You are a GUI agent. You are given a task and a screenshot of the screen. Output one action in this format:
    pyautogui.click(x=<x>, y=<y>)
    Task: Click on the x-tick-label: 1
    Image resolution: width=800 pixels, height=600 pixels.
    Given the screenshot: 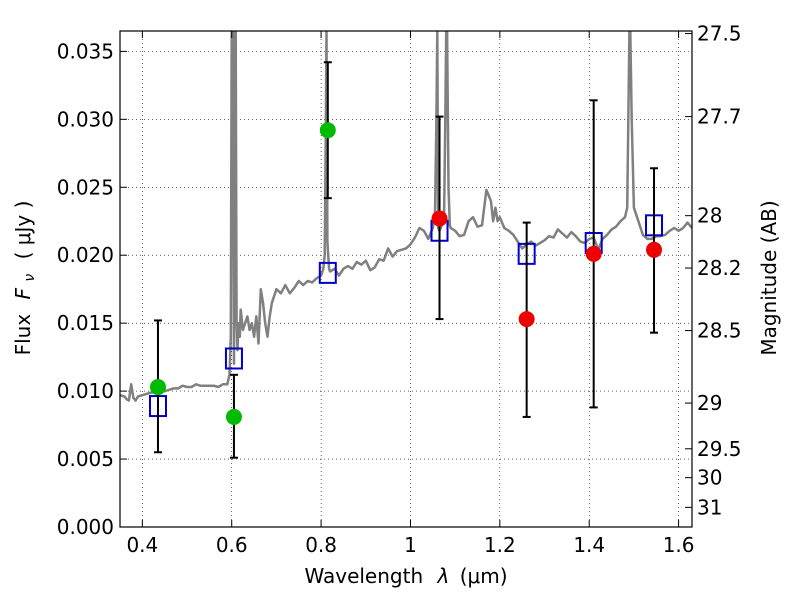 What is the action you would take?
    pyautogui.click(x=410, y=545)
    